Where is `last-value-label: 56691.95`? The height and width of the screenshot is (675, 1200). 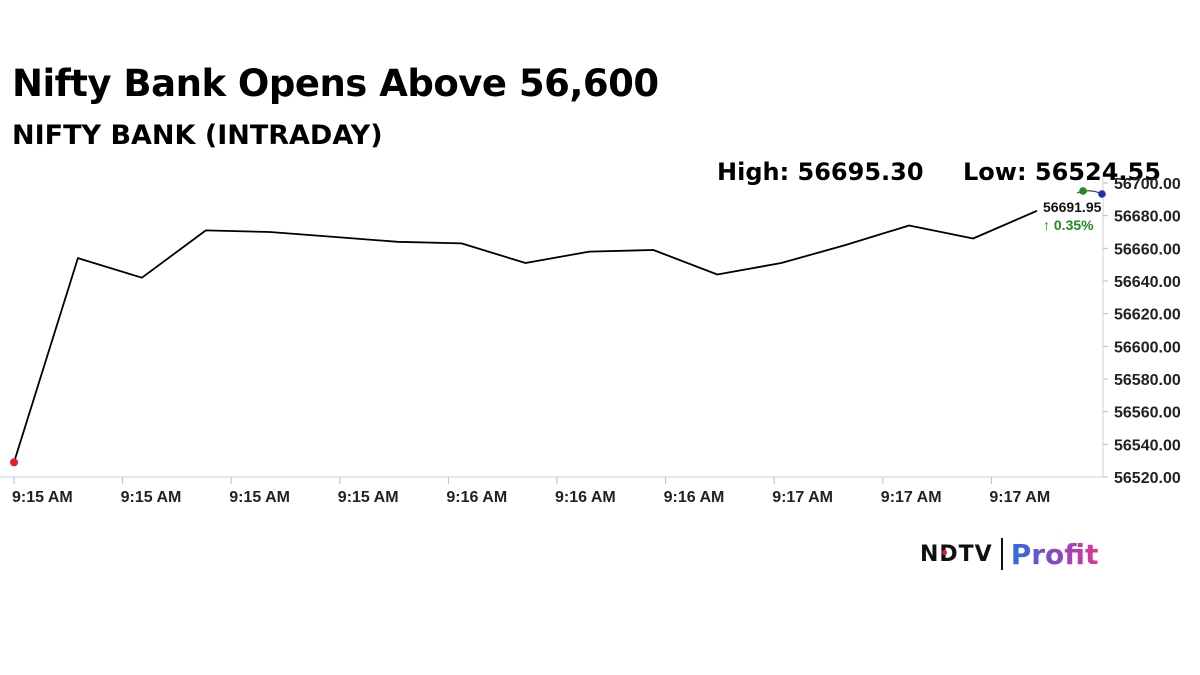 last-value-label: 56691.95 is located at coordinates (1072, 207).